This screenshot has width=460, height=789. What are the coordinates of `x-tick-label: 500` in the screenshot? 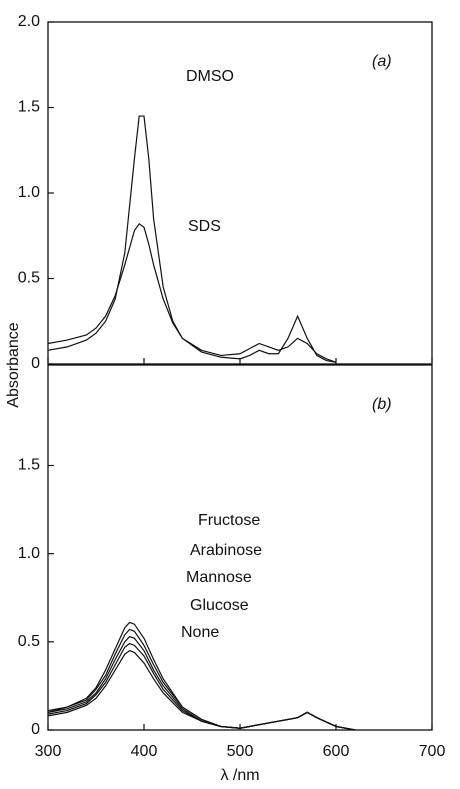 It's located at (240, 751).